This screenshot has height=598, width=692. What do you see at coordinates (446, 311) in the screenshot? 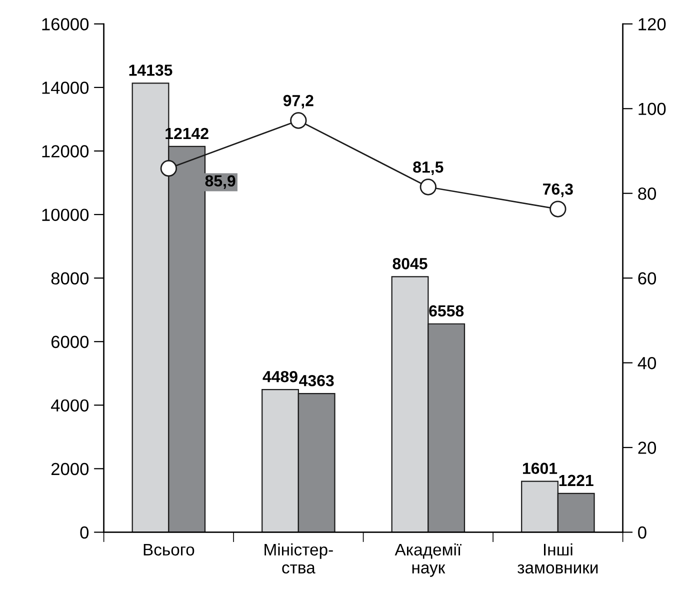
I see `data-label: 6558` at bounding box center [446, 311].